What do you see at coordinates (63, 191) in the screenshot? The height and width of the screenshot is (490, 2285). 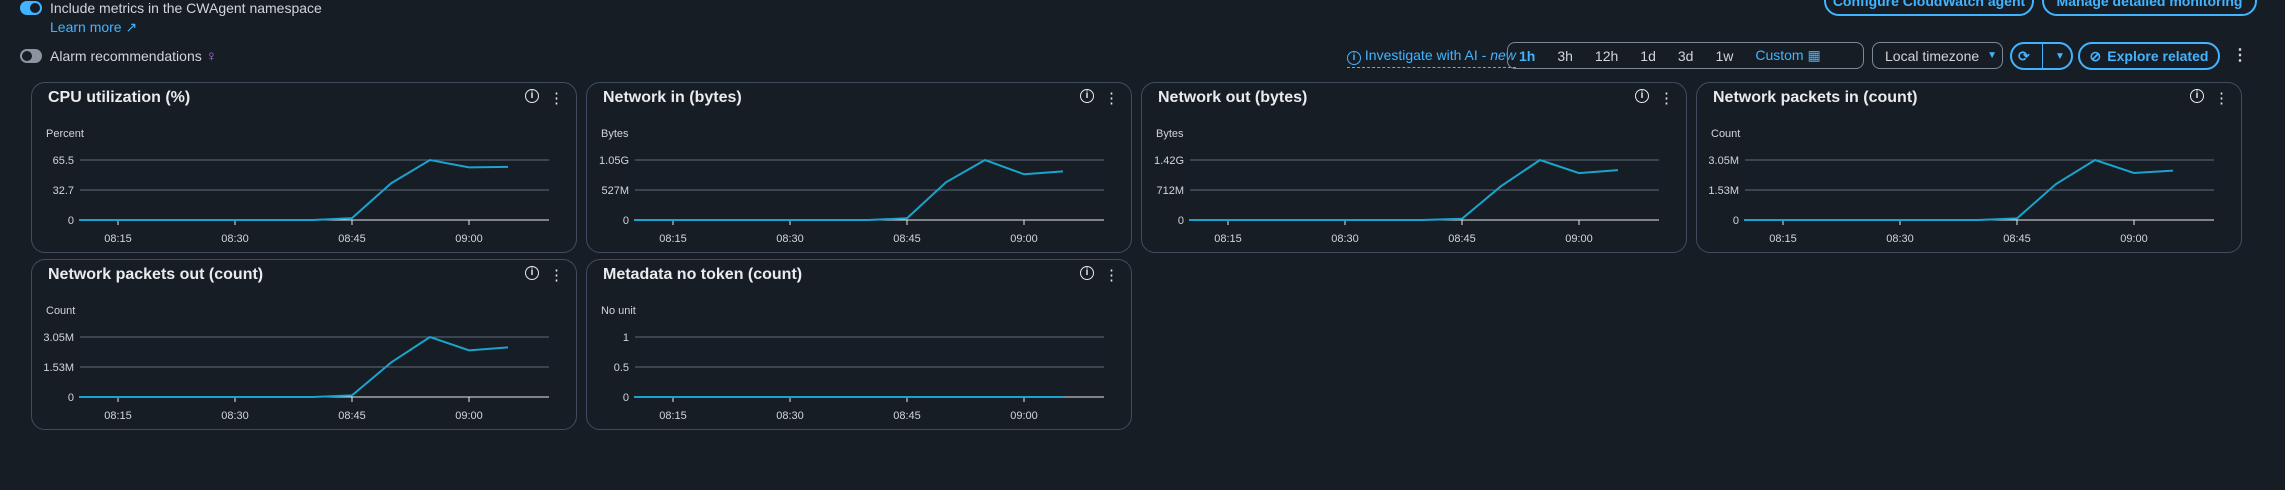 I see `y-tick-label: 32.7` at bounding box center [63, 191].